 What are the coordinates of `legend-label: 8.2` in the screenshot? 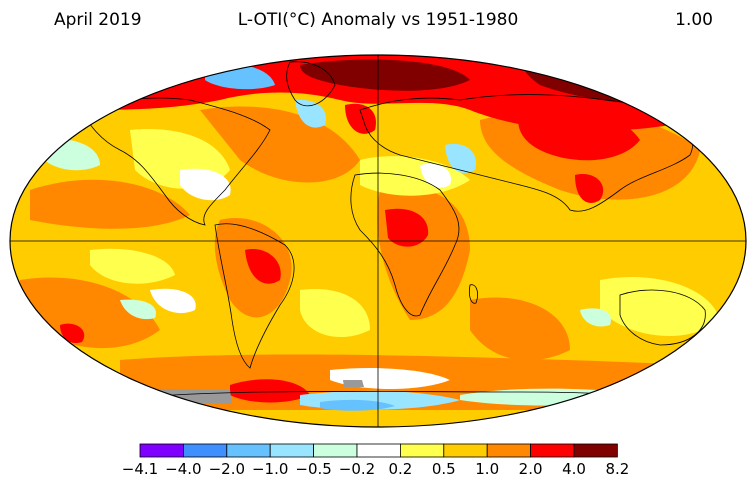 It's located at (617, 469).